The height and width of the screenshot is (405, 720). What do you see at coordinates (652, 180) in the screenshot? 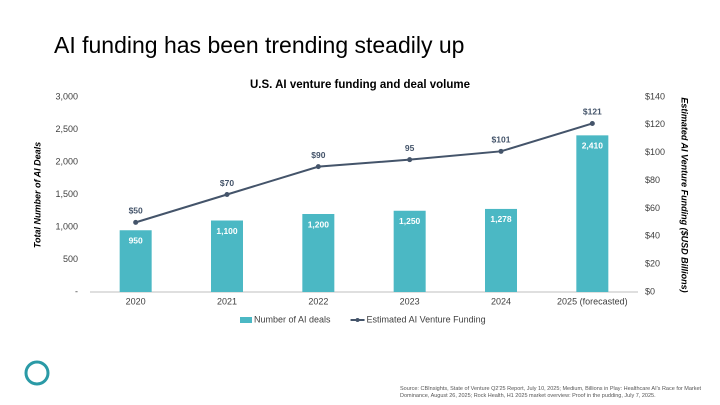
I see `y2-tick-label: $80` at bounding box center [652, 180].